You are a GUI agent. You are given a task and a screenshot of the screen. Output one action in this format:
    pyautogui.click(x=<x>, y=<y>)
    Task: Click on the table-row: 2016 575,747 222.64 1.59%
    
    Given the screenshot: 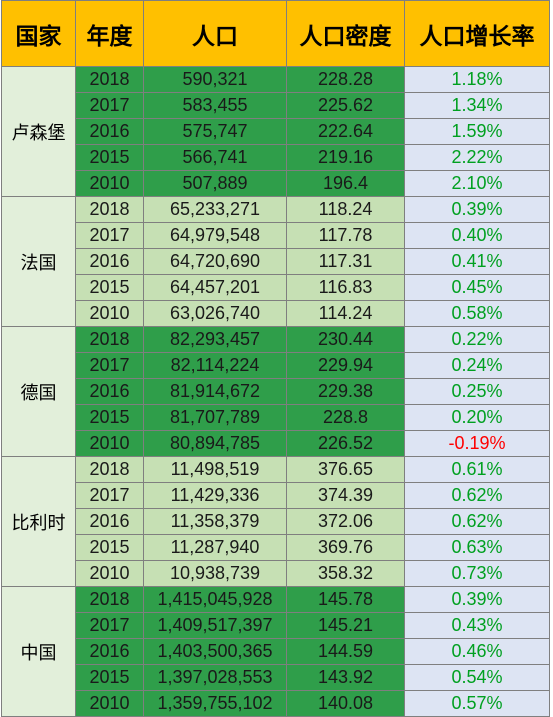 What is the action you would take?
    pyautogui.click(x=276, y=131)
    